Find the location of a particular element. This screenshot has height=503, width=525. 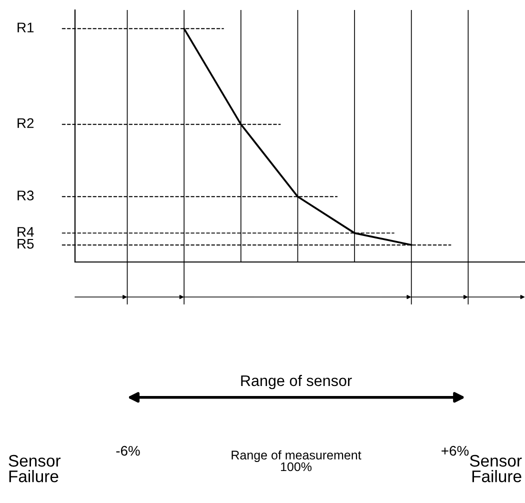

ref-line-label: R1 is located at coordinates (26, 27).